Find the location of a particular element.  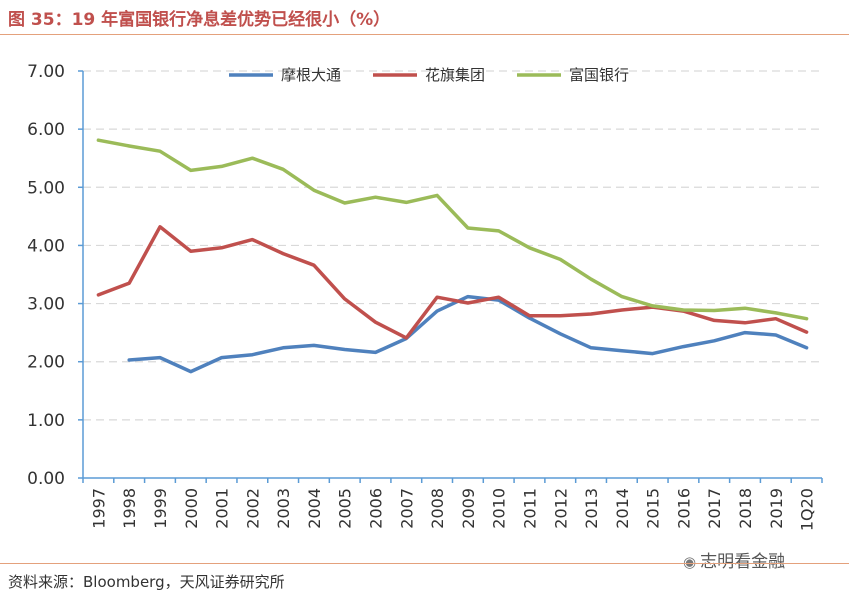

x-tick-label: 2009 is located at coordinates (468, 508).